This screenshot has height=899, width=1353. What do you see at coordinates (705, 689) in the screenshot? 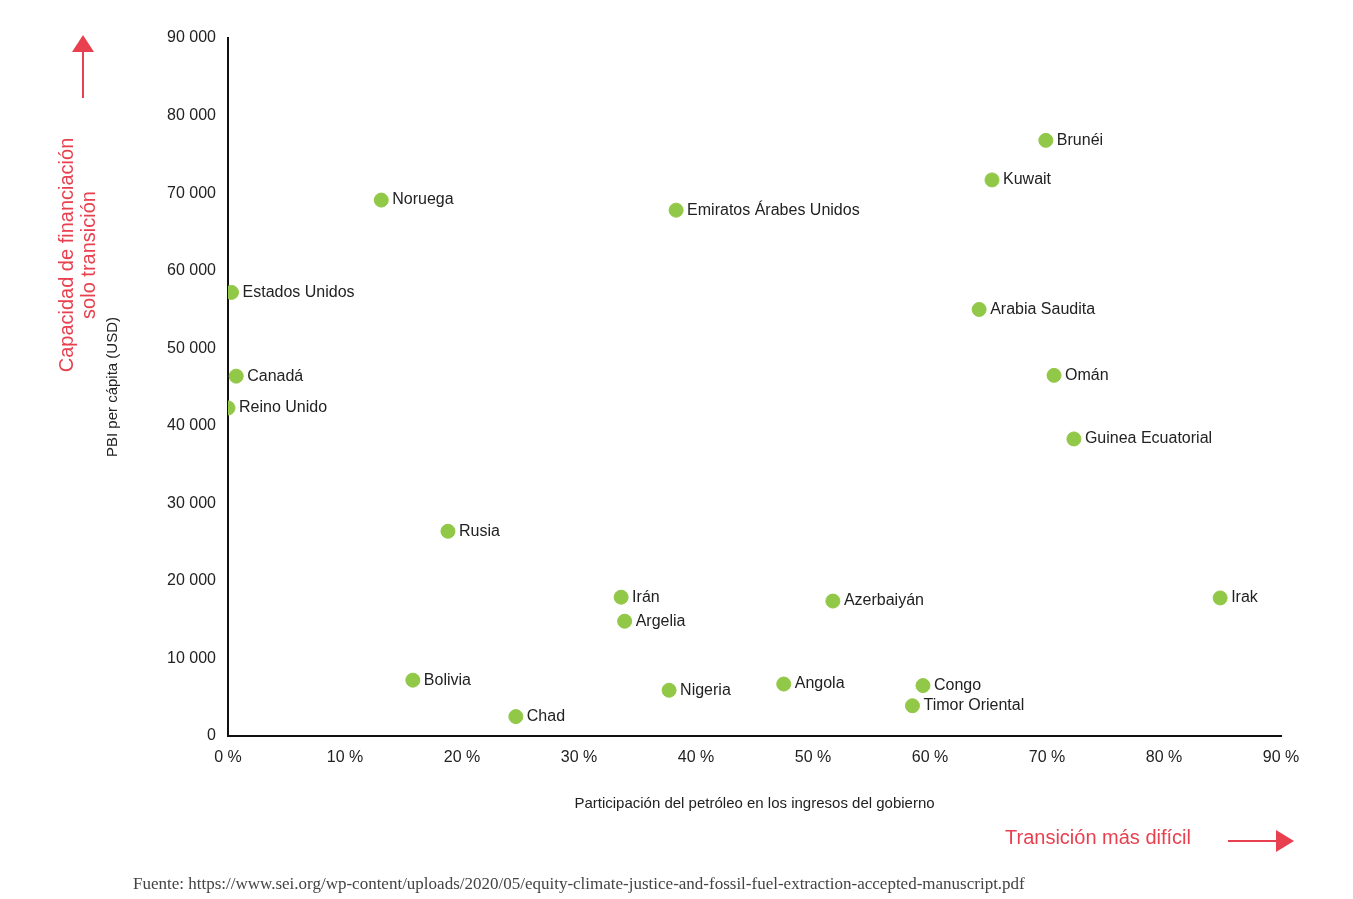
I see `annotation: Nigeria` at bounding box center [705, 689].